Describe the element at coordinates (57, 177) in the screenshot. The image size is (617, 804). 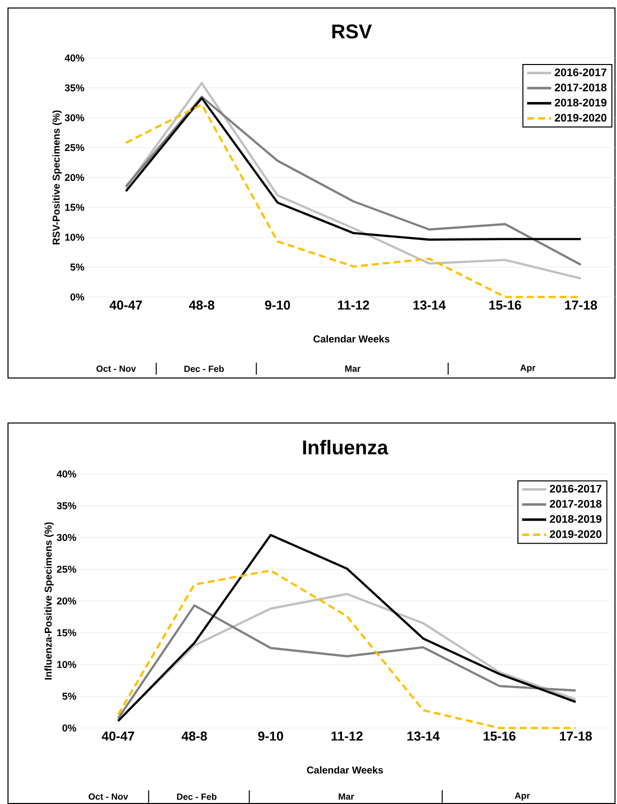
I see `y-axis-title: RSV-Positive Specimens (%)` at that location.